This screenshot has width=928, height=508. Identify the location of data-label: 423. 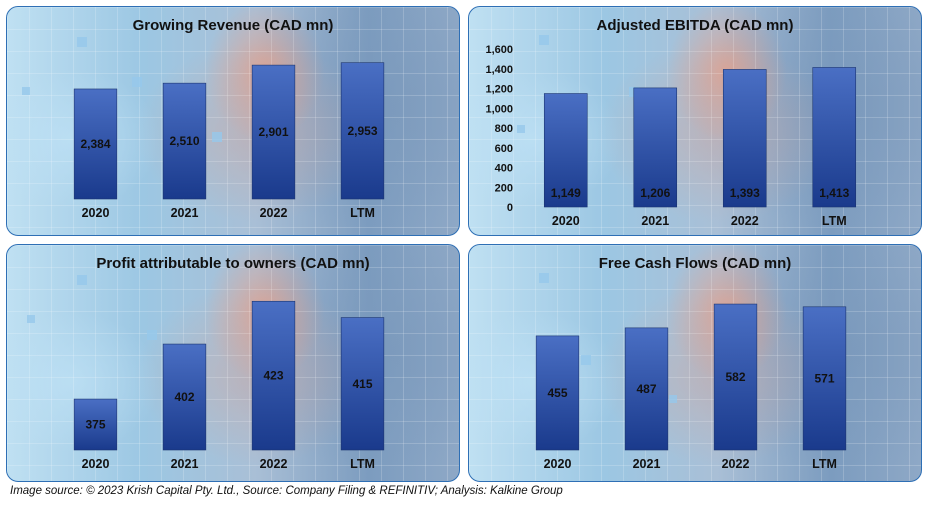
(273, 376).